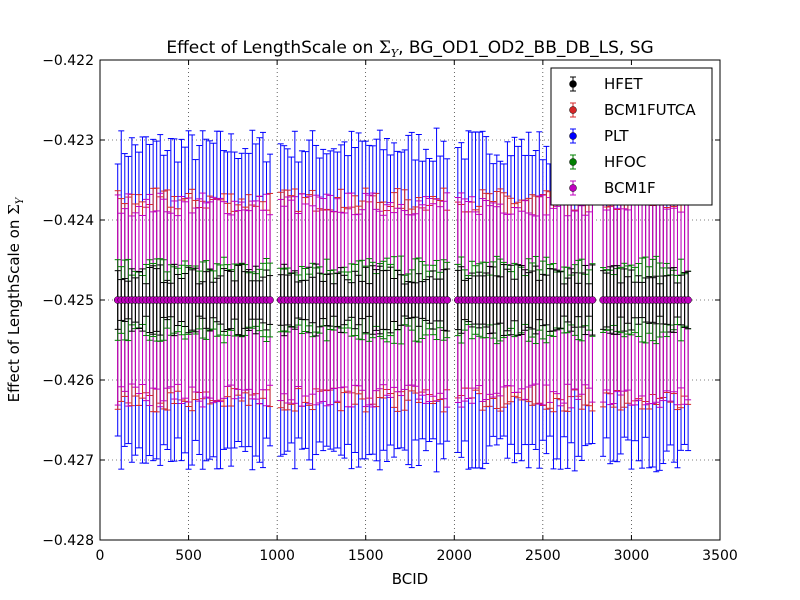 The height and width of the screenshot is (600, 800). What do you see at coordinates (20, 200) in the screenshot?
I see `y-axis-label-subscript: Y` at bounding box center [20, 200].